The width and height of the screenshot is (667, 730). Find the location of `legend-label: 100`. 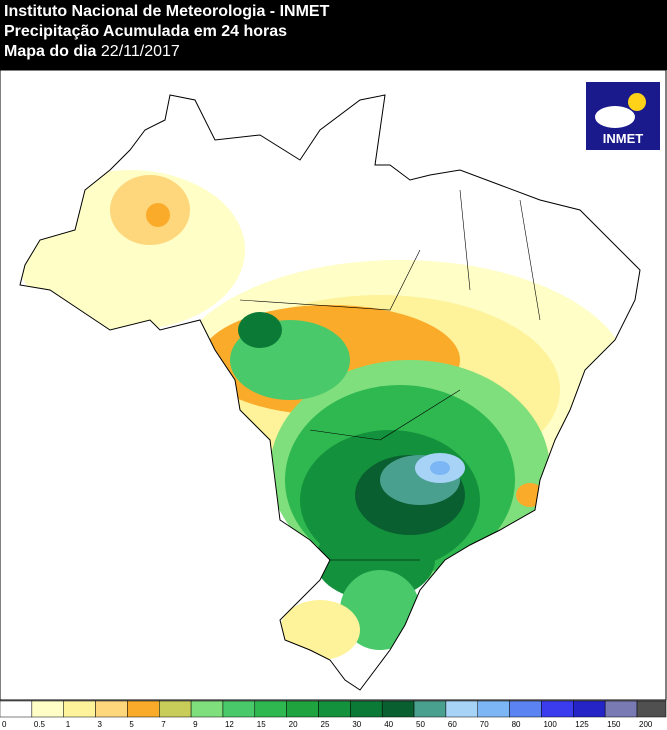

legend-label: 100 is located at coordinates (550, 724).